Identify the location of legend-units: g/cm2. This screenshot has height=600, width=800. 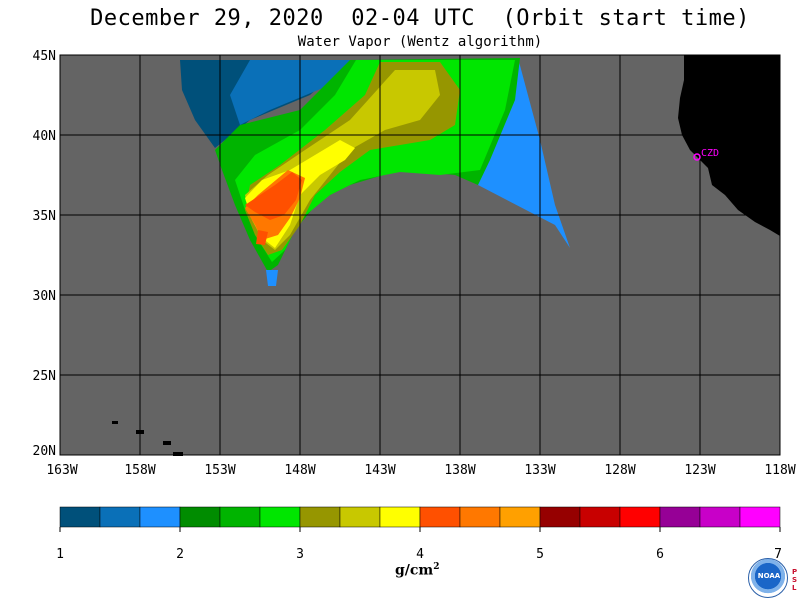
(417, 570).